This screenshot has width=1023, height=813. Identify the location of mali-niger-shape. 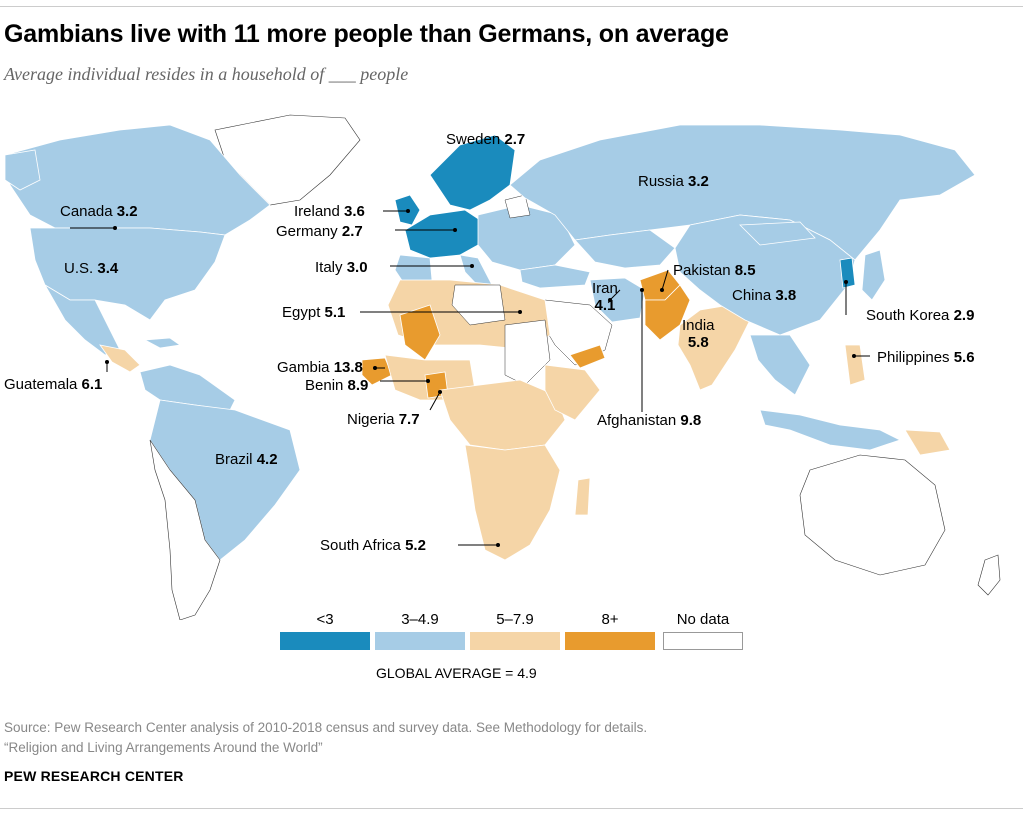
(420, 332).